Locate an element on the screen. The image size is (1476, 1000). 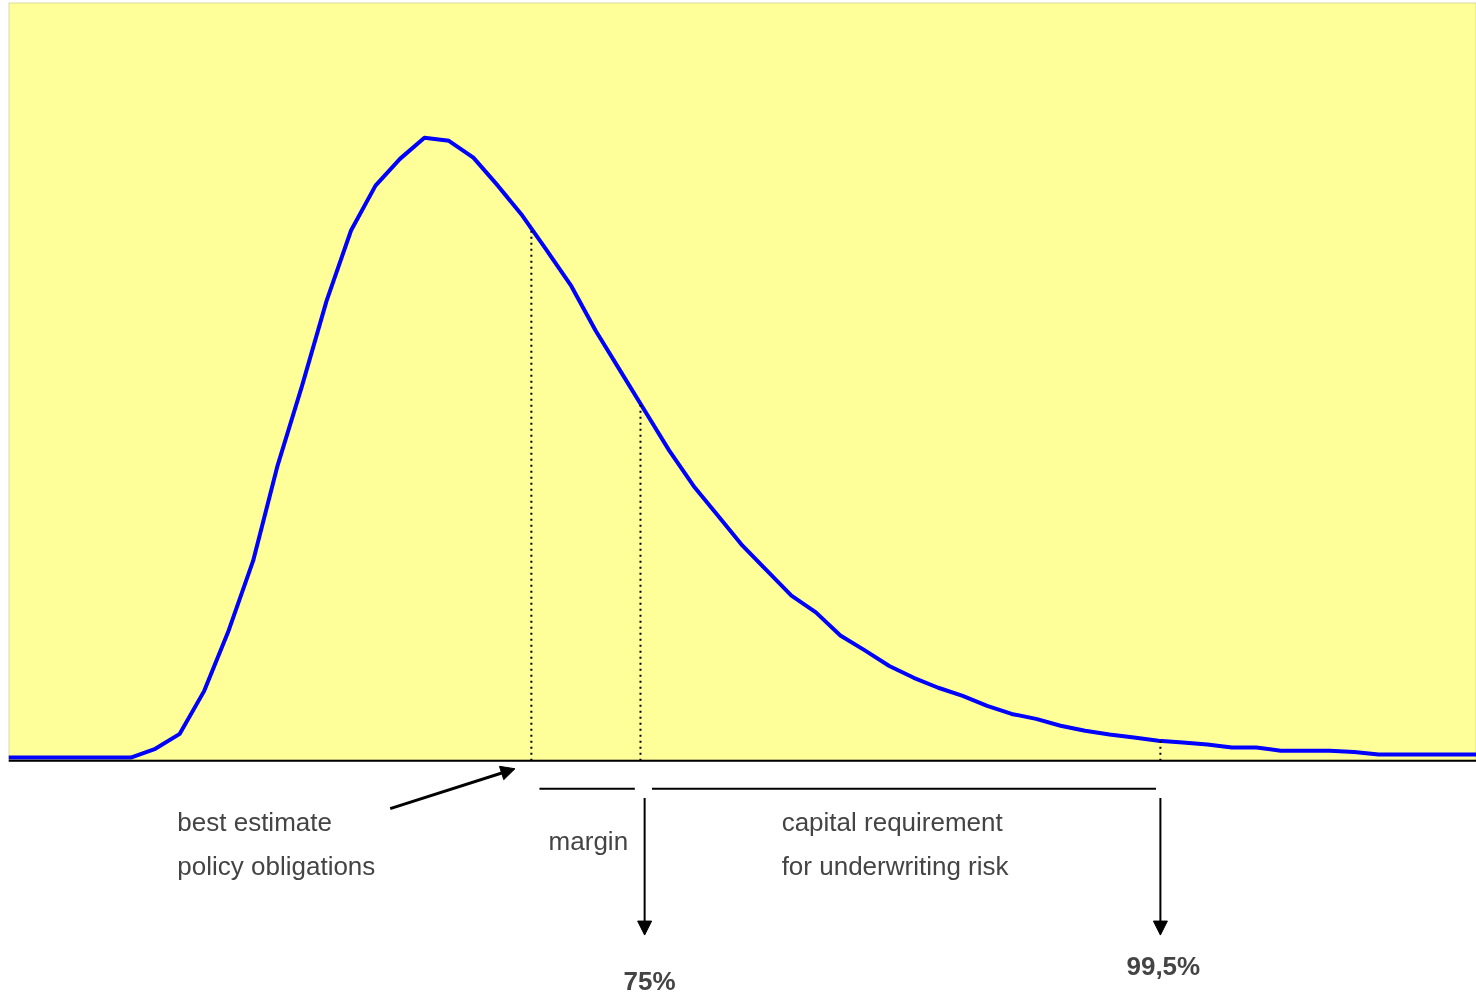
text: capital requirement for underwriting risk is located at coordinates (895, 844).